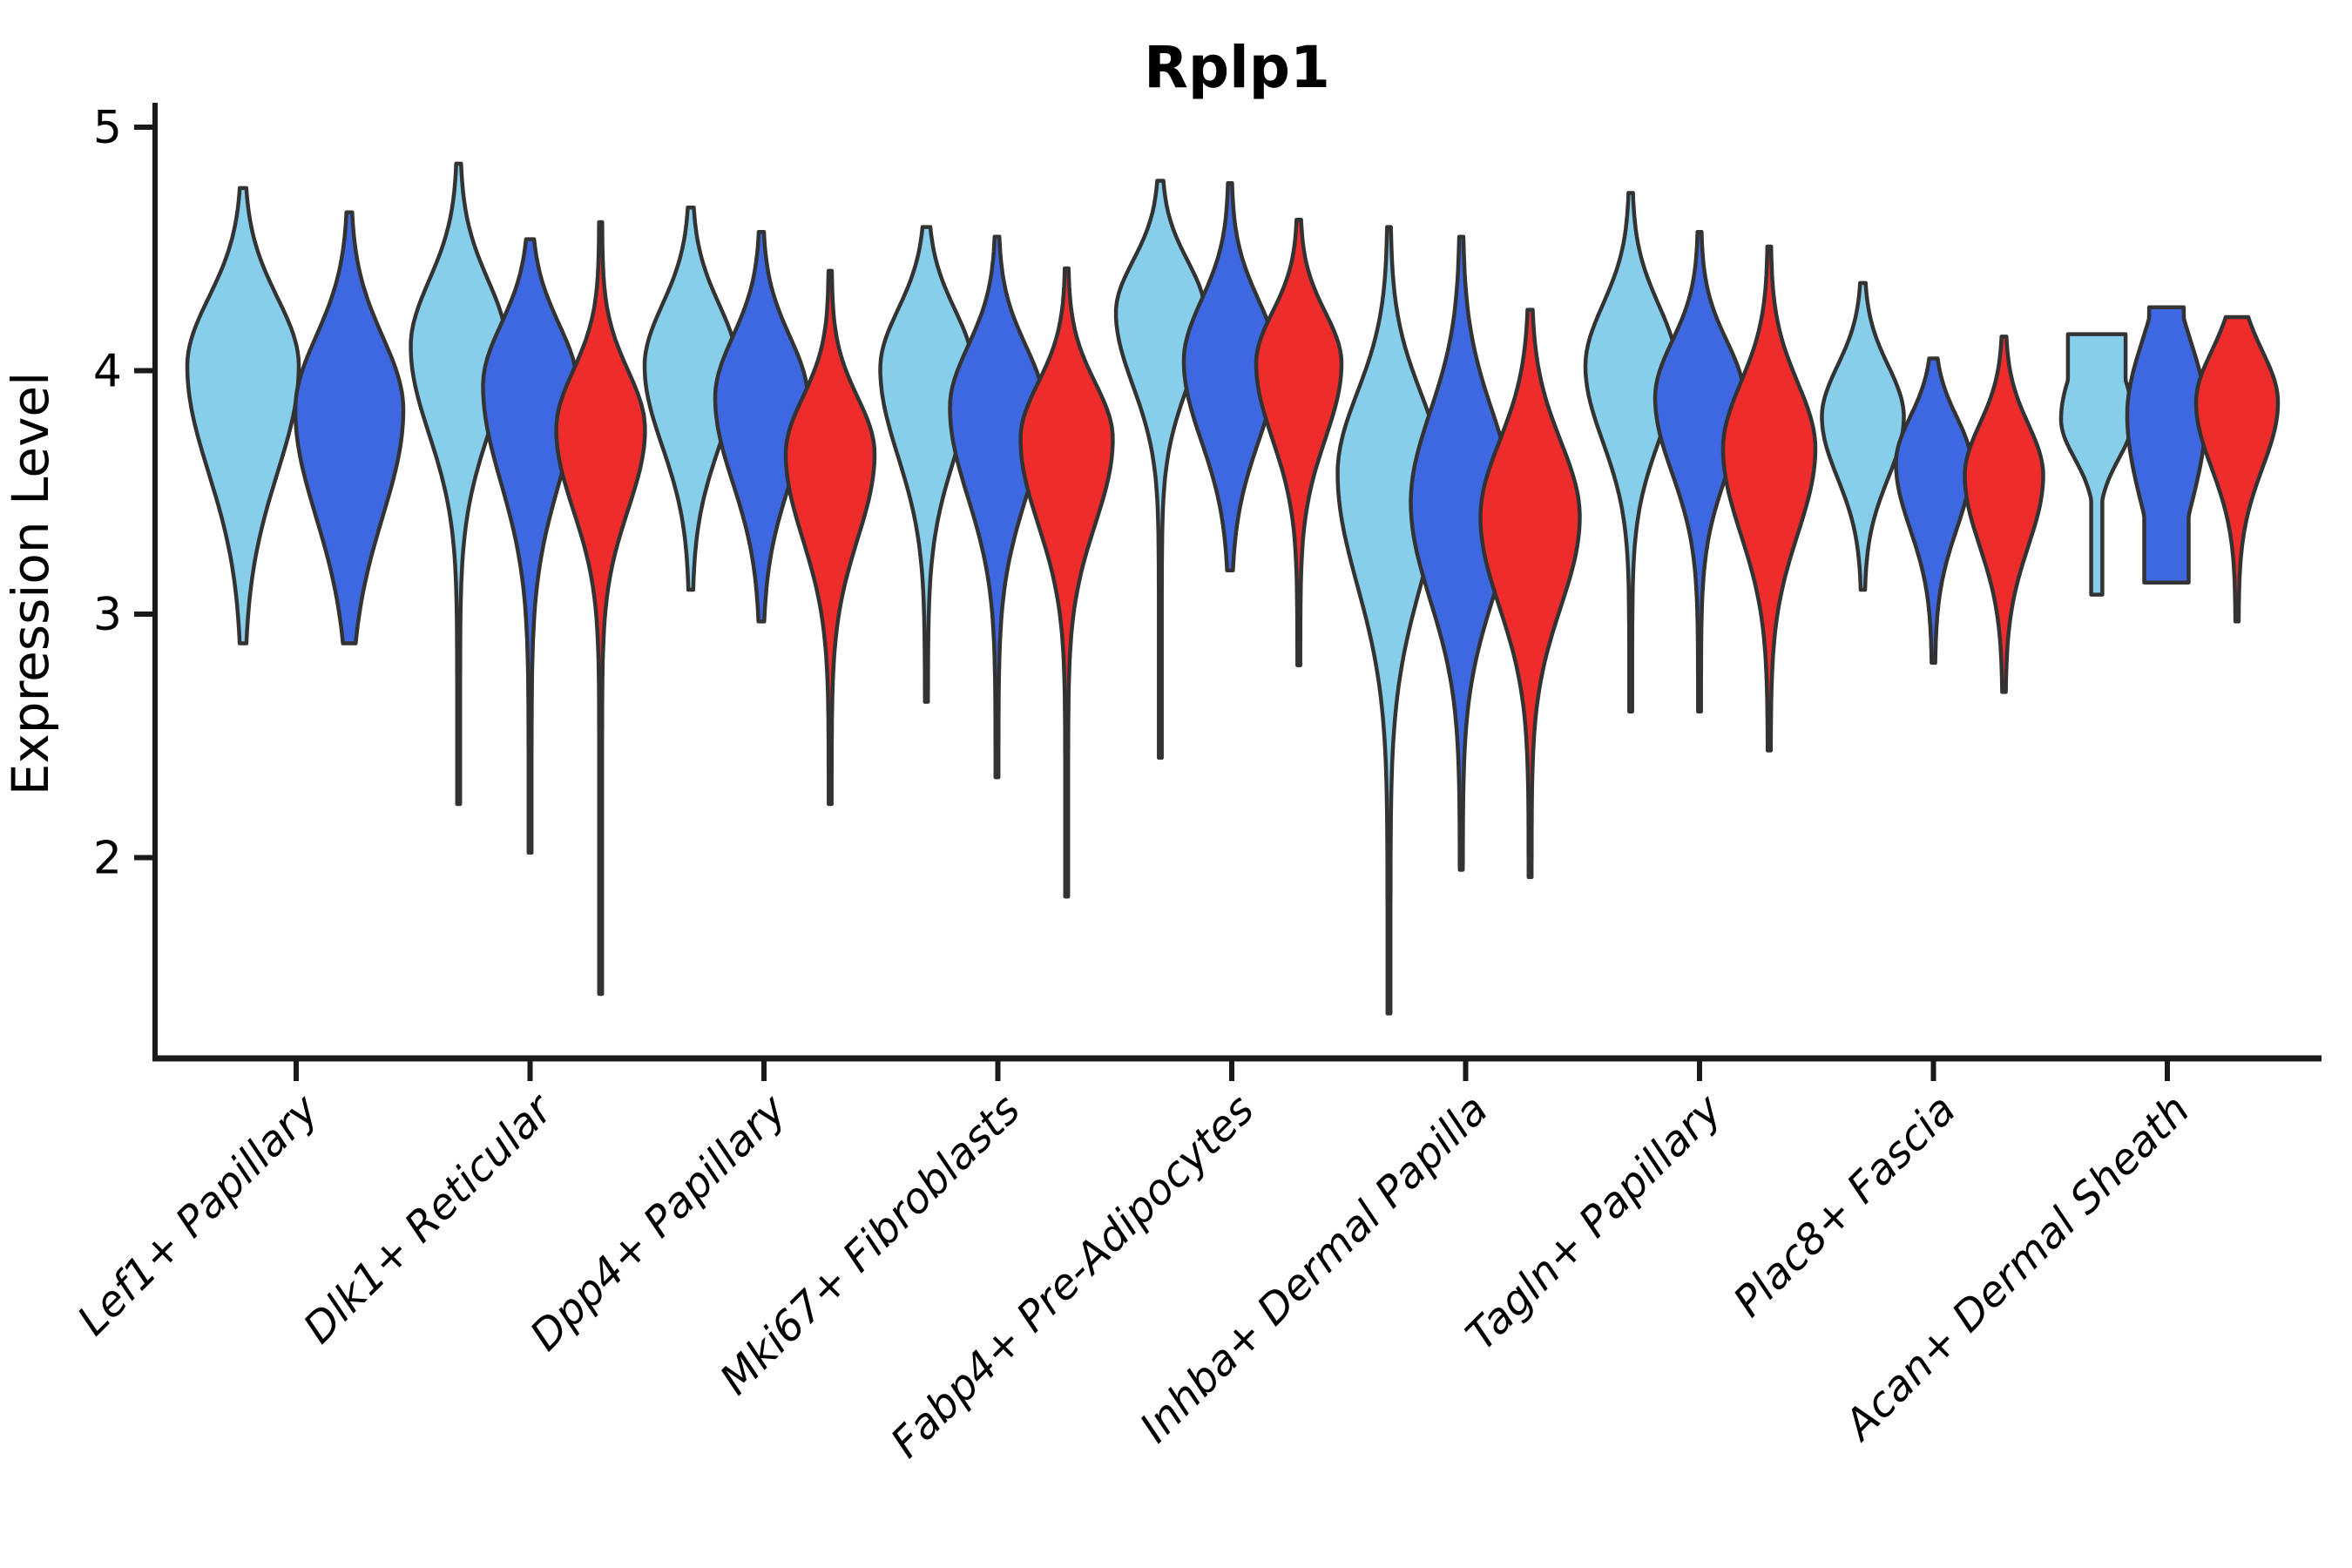 This screenshot has height=1568, width=2352. Describe the element at coordinates (1230, 376) in the screenshot. I see `violin-fabp4-pre-adipocytes-blue` at that location.